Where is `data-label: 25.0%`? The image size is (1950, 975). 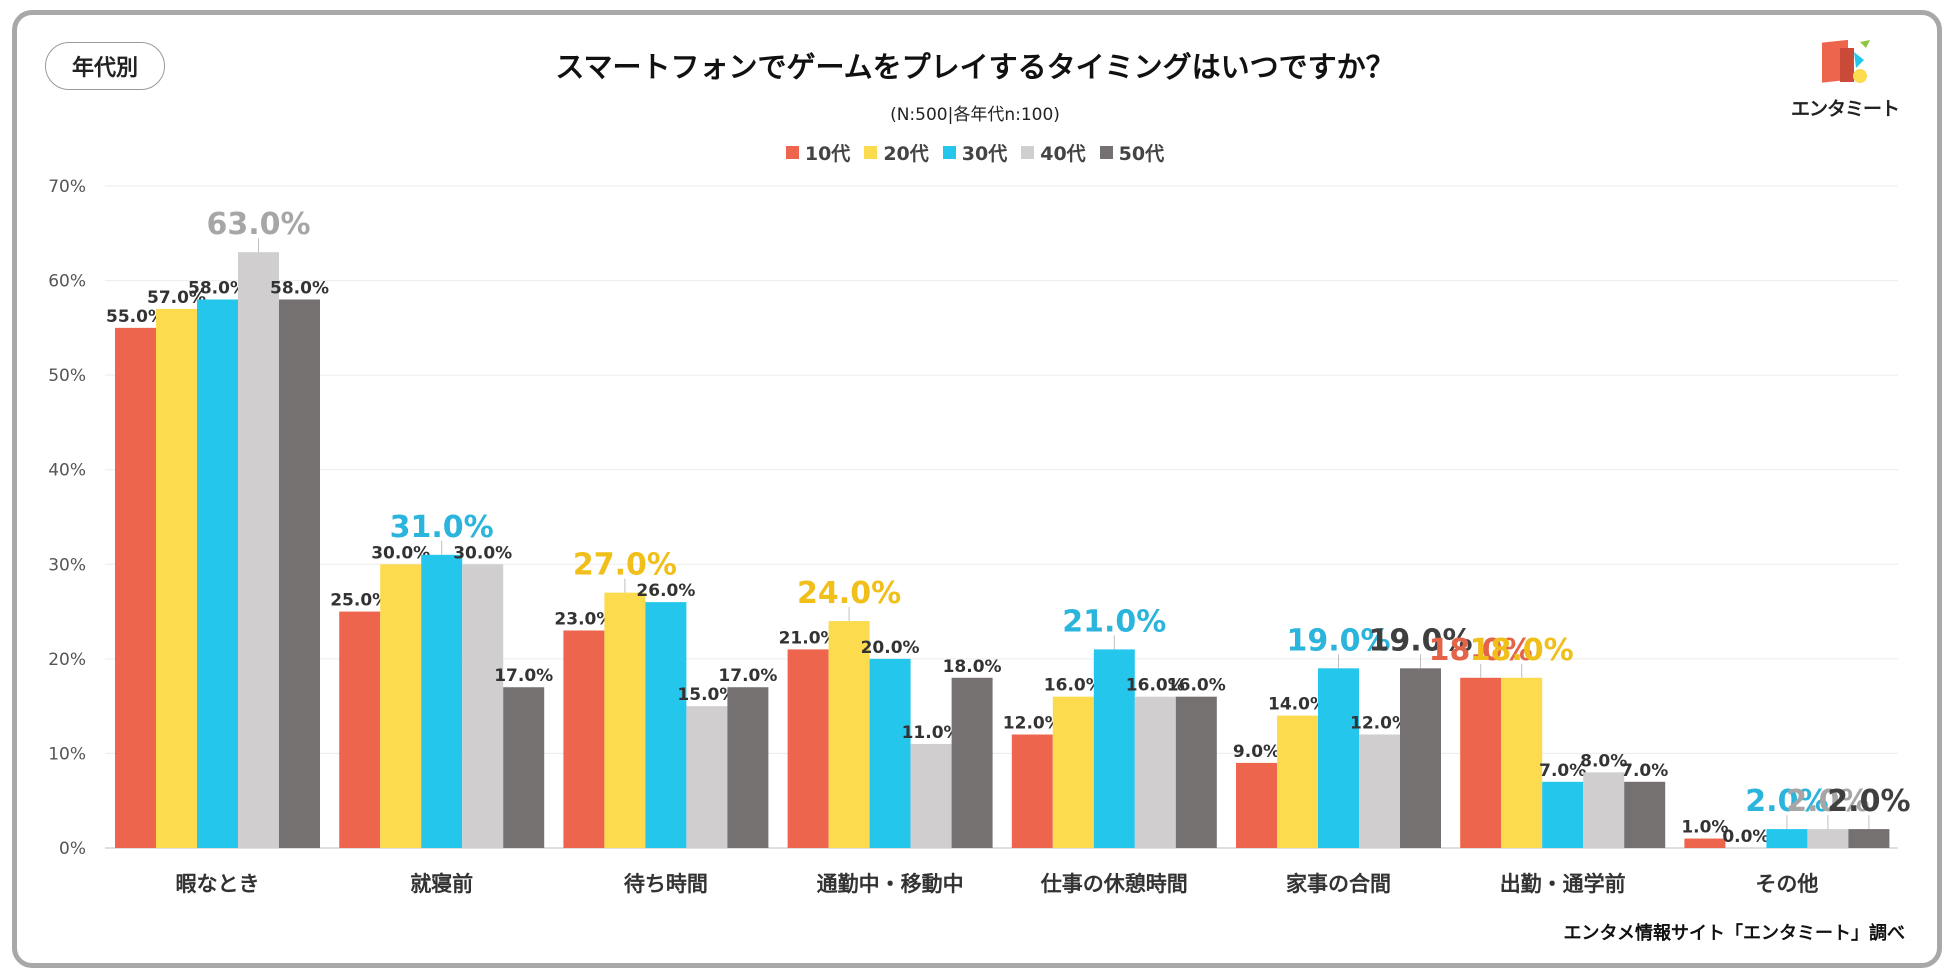 data-label: 25.0% is located at coordinates (359, 601).